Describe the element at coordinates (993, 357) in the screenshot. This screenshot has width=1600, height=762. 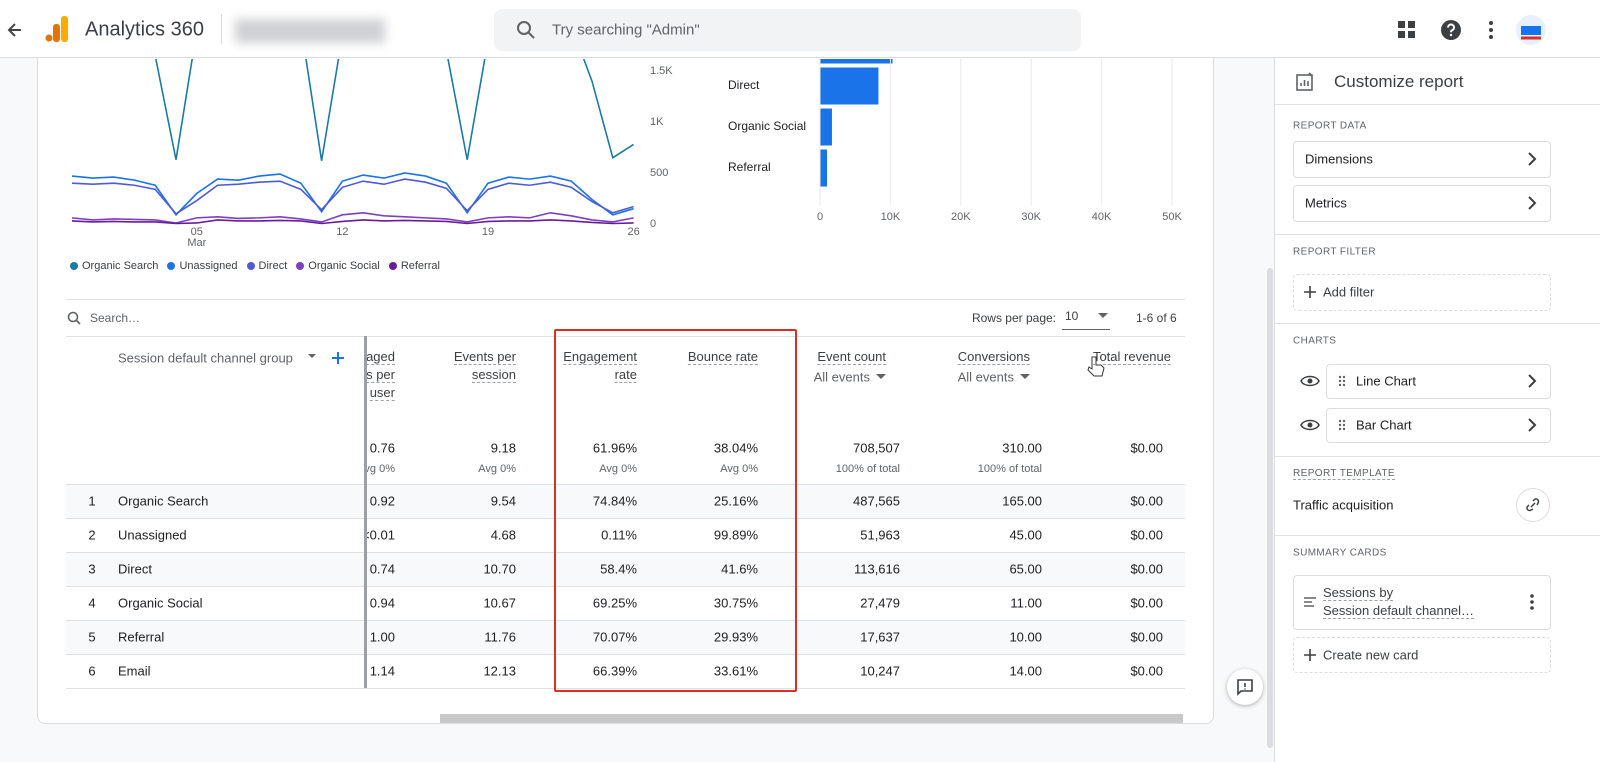
I see `column-header: Conversions` at that location.